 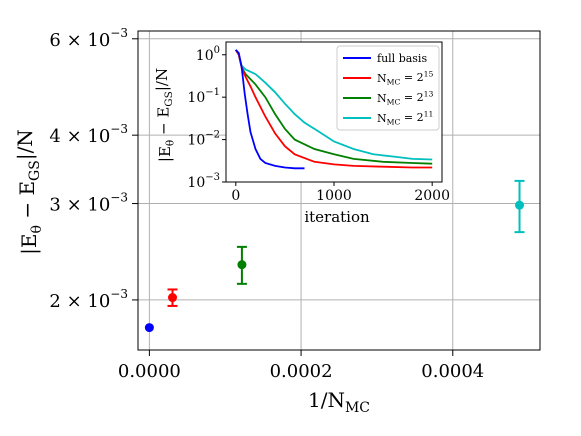 What do you see at coordinates (405, 118) in the screenshot?
I see `legend-label: NMC​ = 211​` at bounding box center [405, 118].